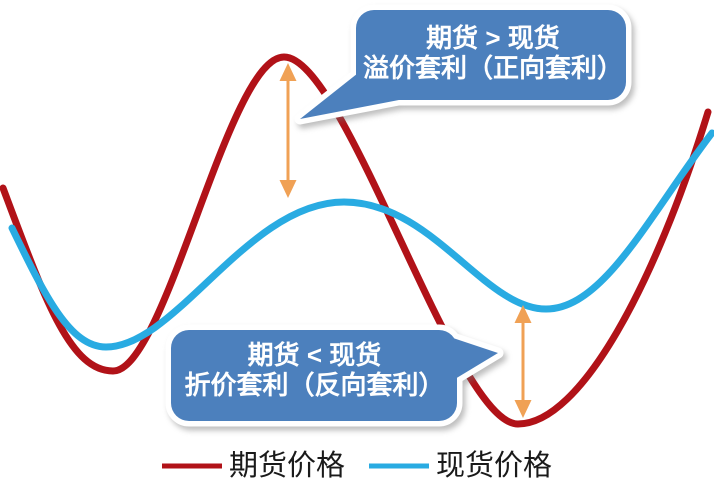 This screenshot has width=714, height=500. Describe the element at coordinates (288, 72) in the screenshot. I see `premium-gap-arrowhead-up` at that location.